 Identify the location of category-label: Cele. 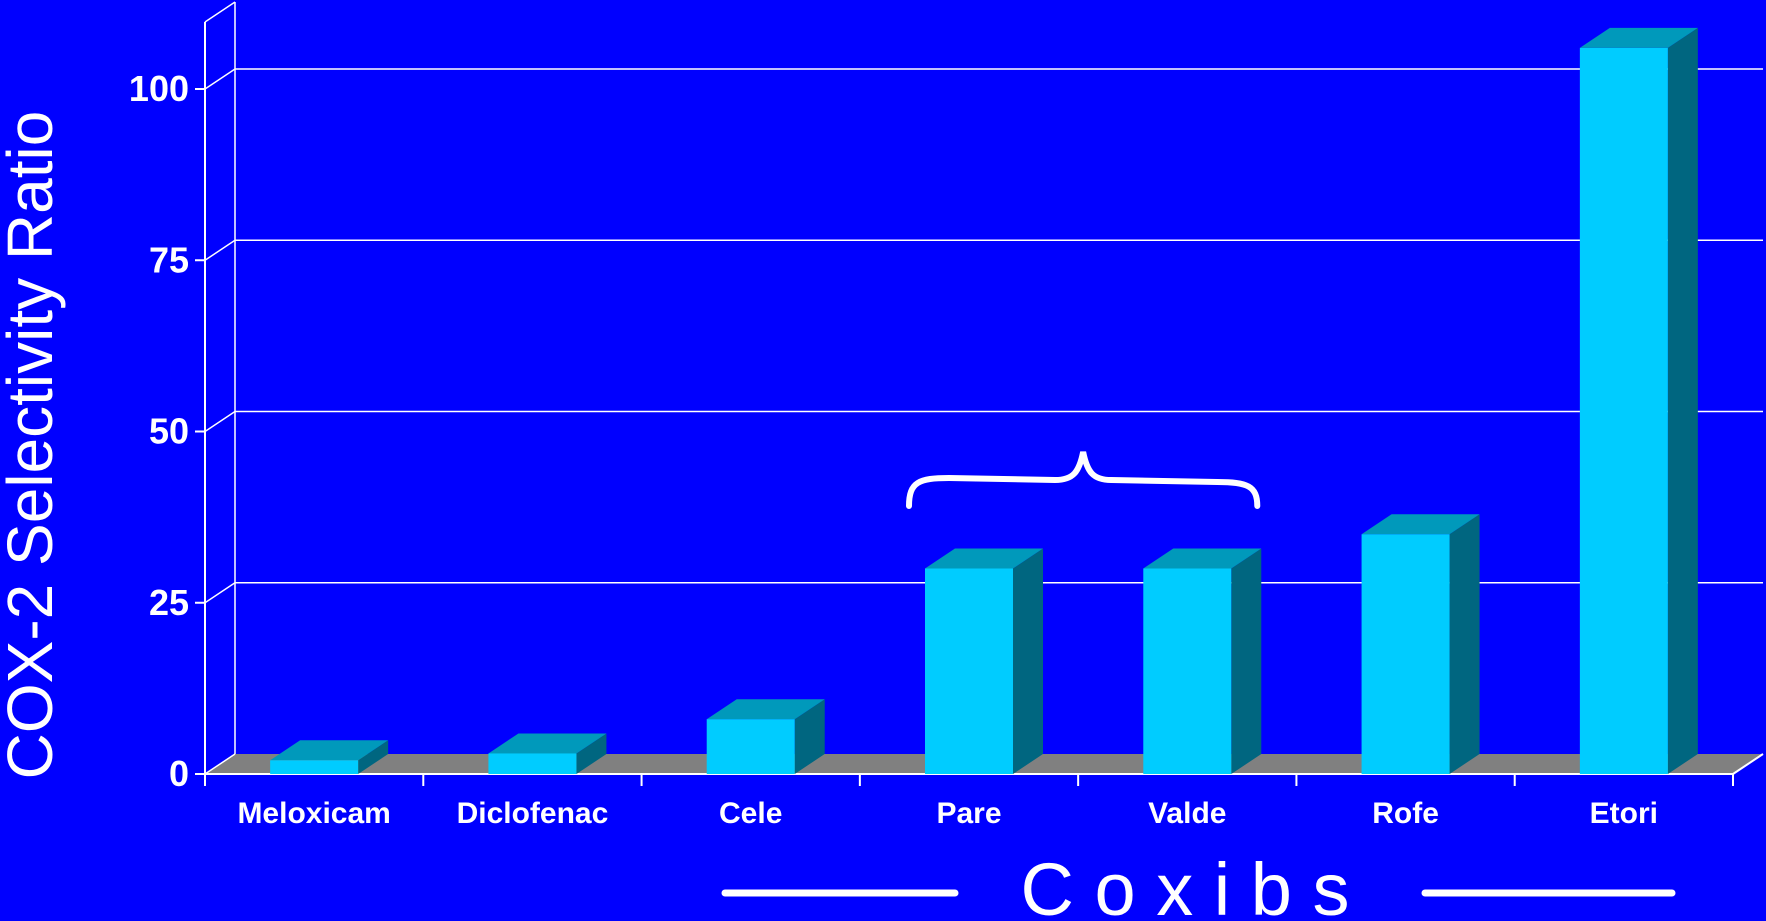
(750, 813).